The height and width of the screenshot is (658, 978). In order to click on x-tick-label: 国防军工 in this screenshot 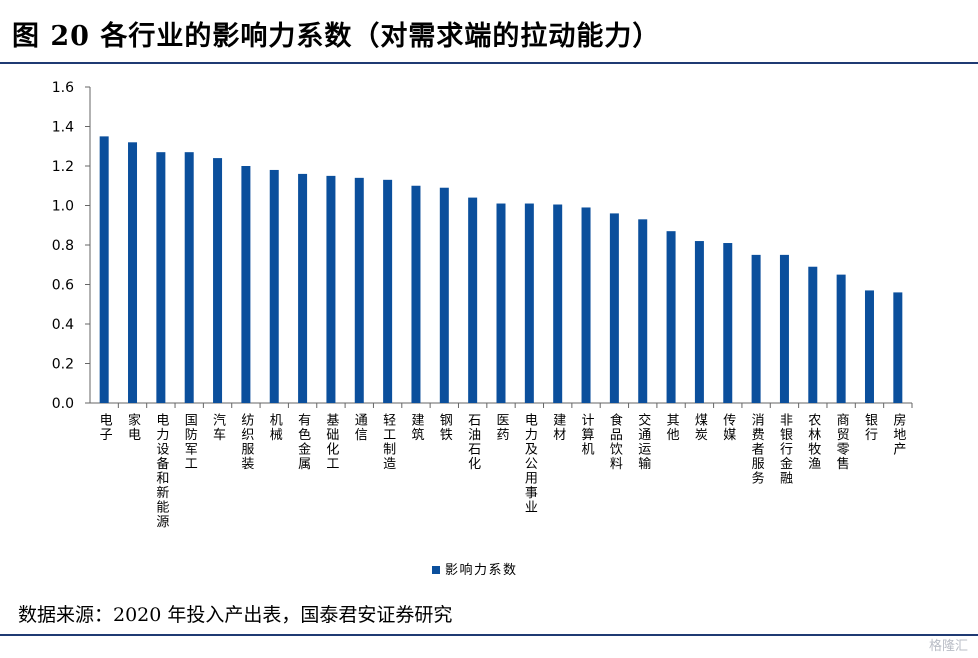, I will do `click(190, 442)`.